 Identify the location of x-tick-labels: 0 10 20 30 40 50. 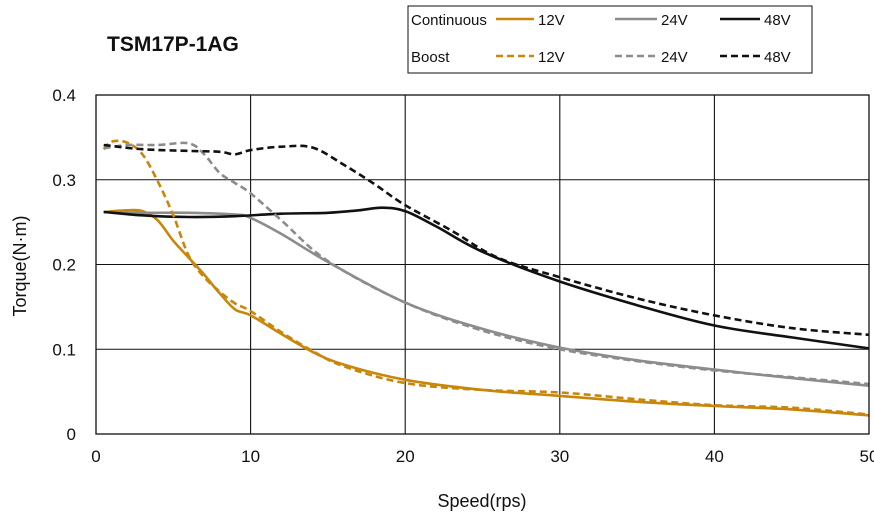
(482, 456).